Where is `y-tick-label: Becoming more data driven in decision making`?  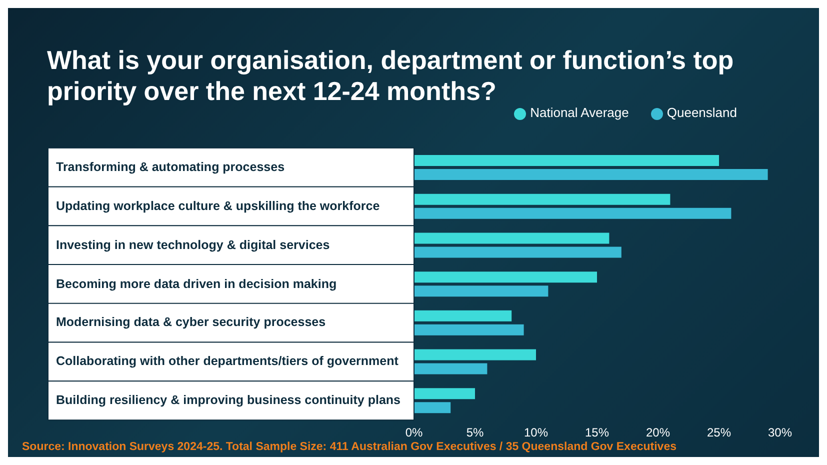
y-tick-label: Becoming more data driven in decision making is located at coordinates (197, 284).